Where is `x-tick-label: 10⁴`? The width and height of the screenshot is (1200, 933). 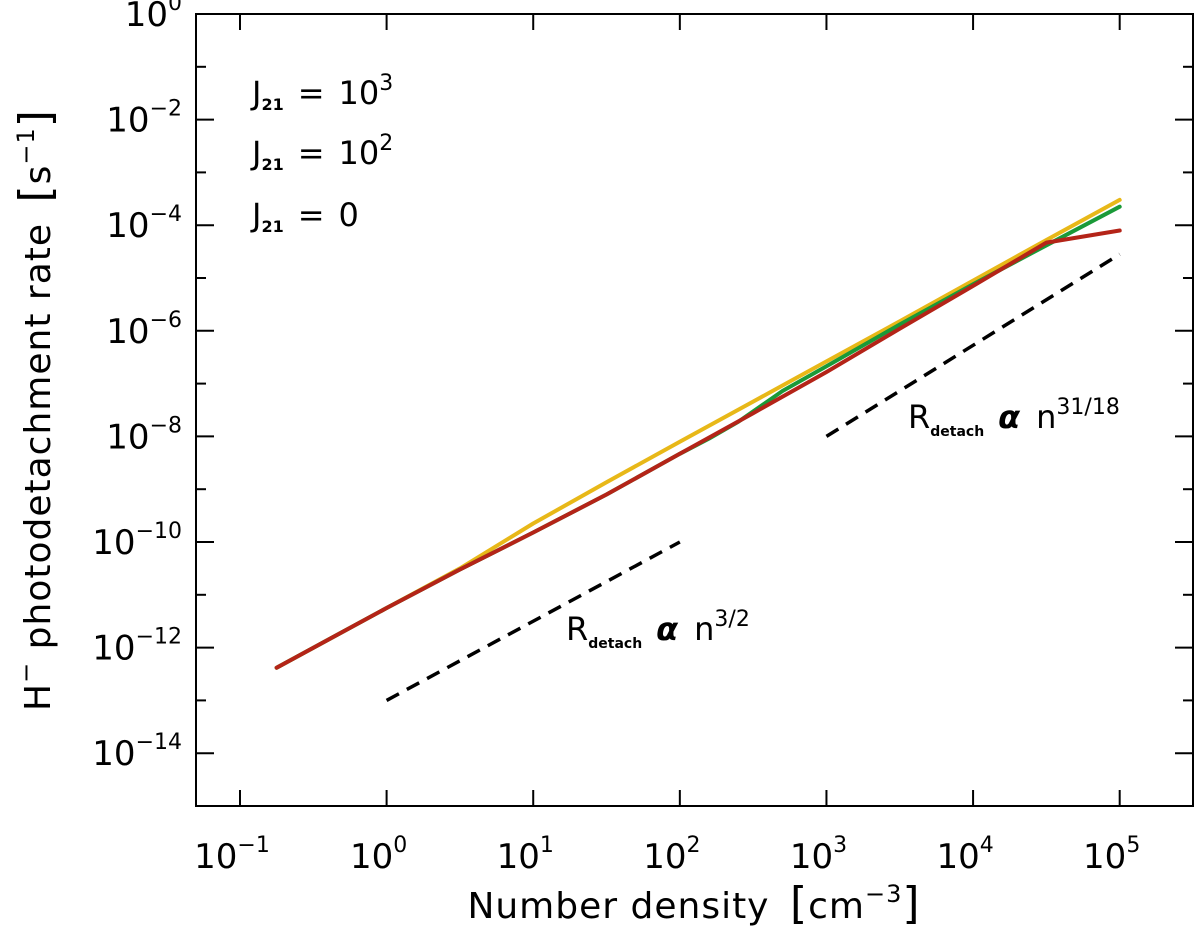 x-tick-label: 10⁴ is located at coordinates (964, 855).